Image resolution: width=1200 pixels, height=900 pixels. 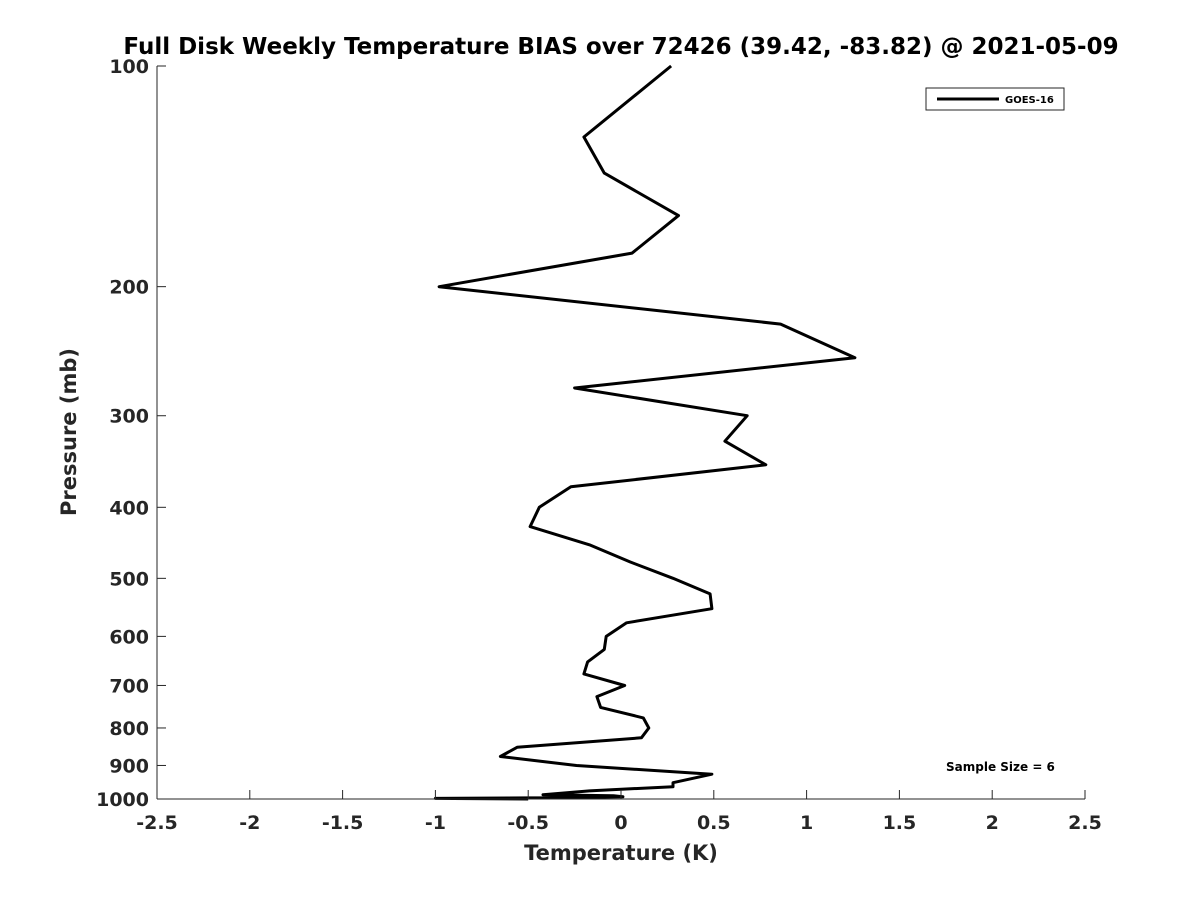 I want to click on legend: GOES-16, so click(x=995, y=99).